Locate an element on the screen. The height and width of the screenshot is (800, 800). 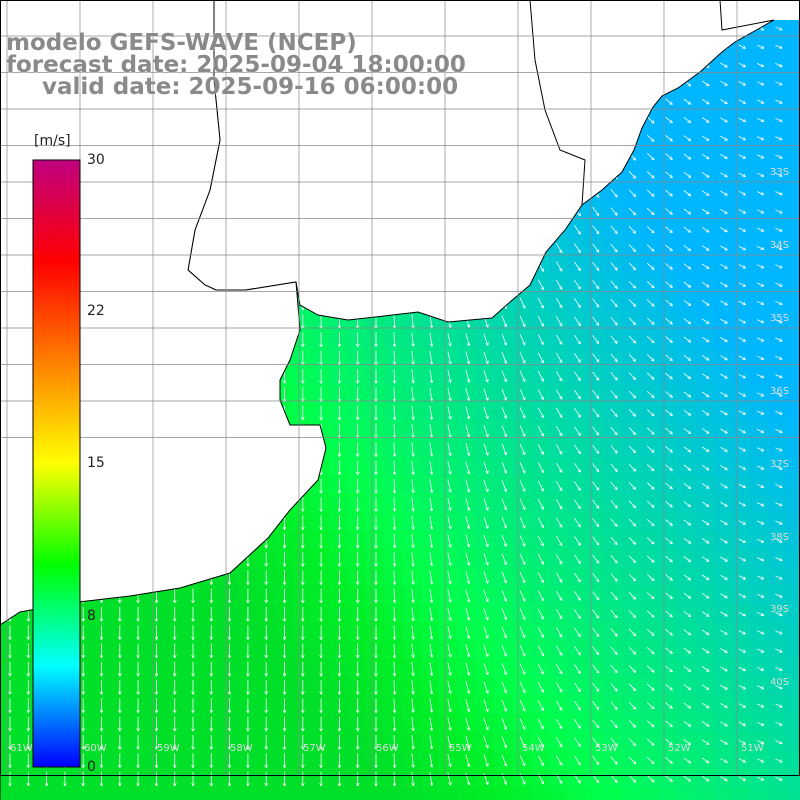
lat-label-40s: 40S is located at coordinates (780, 682).